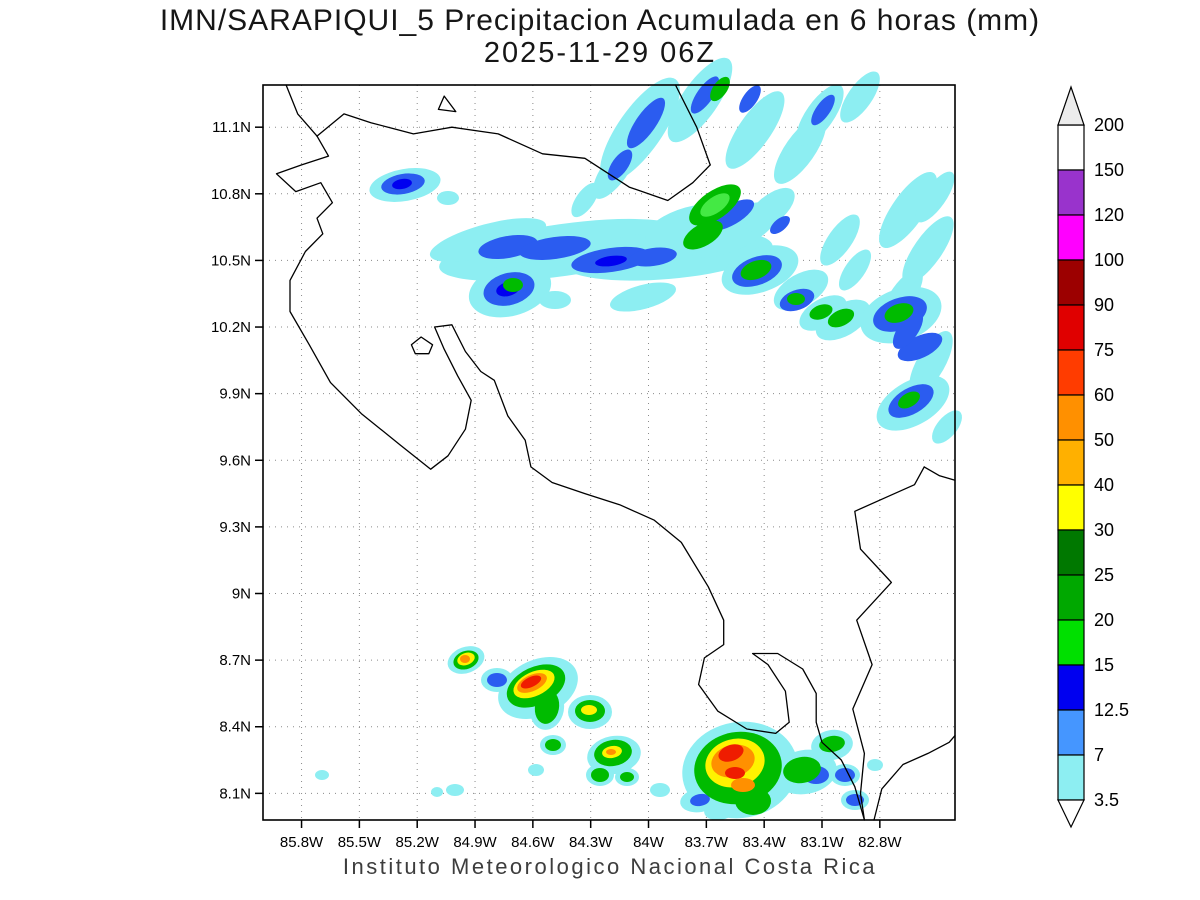 This screenshot has width=1200, height=900. Describe the element at coordinates (402, 184) in the screenshot. I see `precip-cell-dblue` at that location.